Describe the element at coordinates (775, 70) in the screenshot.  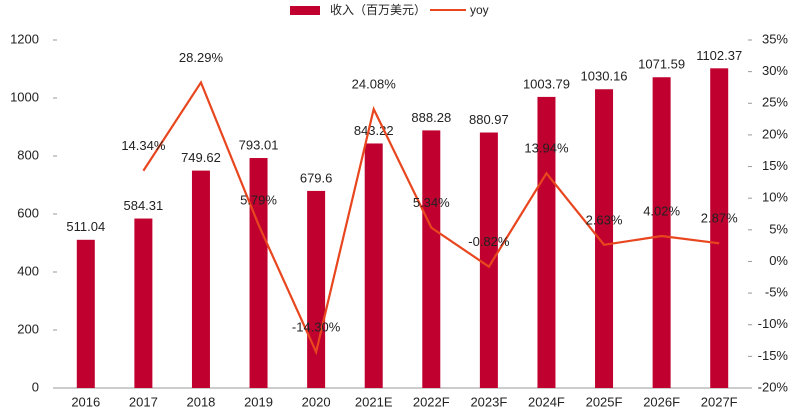
I see `y2-tick-label: 30%` at that location.